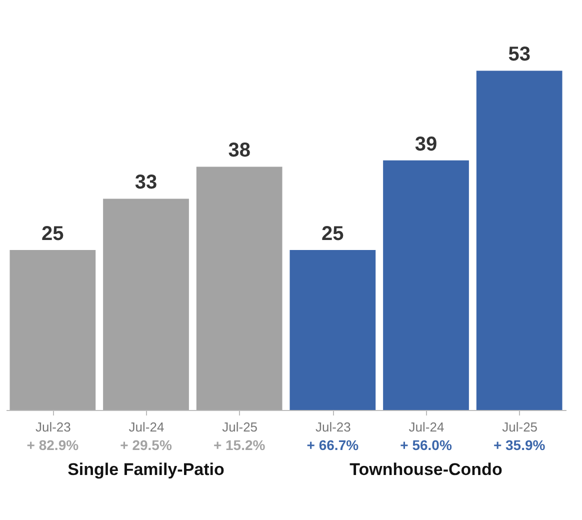  What do you see at coordinates (426, 144) in the screenshot?
I see `data-label: 39` at bounding box center [426, 144].